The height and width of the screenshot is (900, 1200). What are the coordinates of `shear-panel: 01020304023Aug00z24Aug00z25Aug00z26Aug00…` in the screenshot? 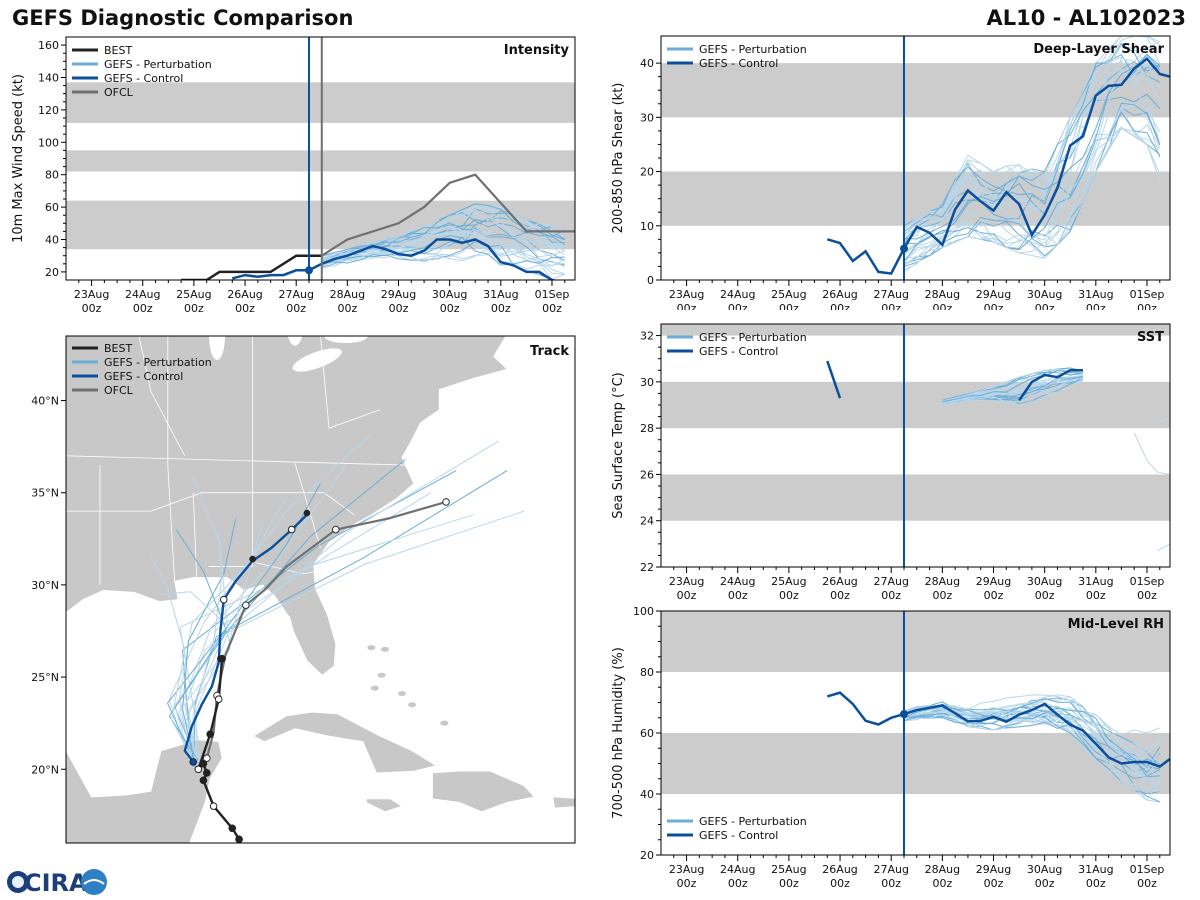 It's located at (891, 172).